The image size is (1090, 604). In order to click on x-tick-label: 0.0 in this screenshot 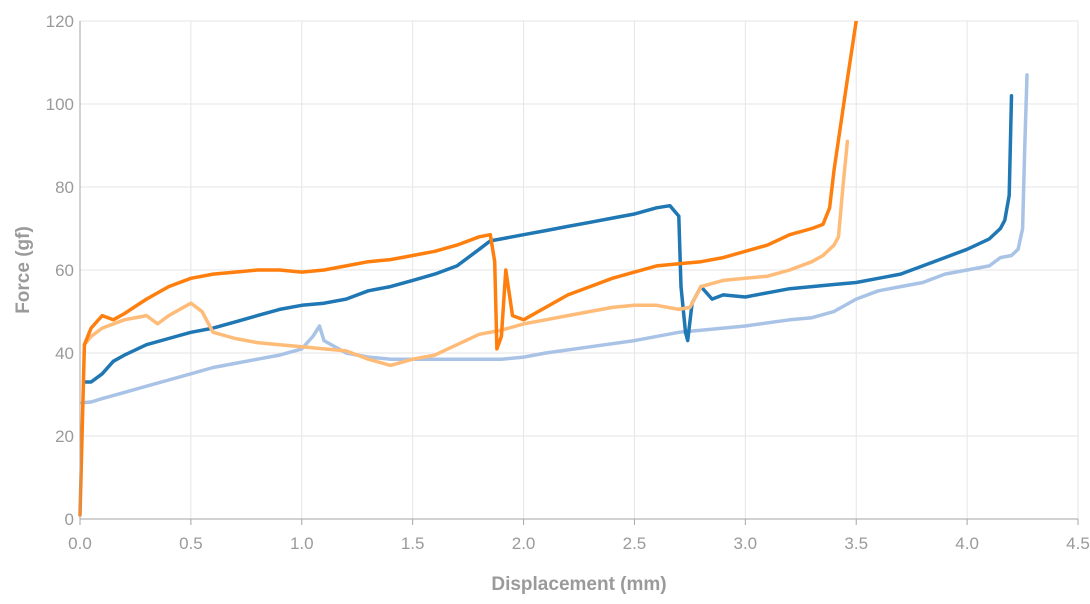, I will do `click(80, 543)`.